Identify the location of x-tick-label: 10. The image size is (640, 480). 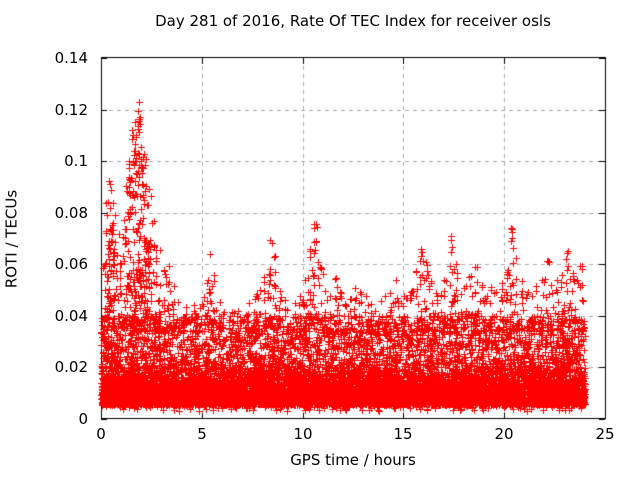
(303, 434).